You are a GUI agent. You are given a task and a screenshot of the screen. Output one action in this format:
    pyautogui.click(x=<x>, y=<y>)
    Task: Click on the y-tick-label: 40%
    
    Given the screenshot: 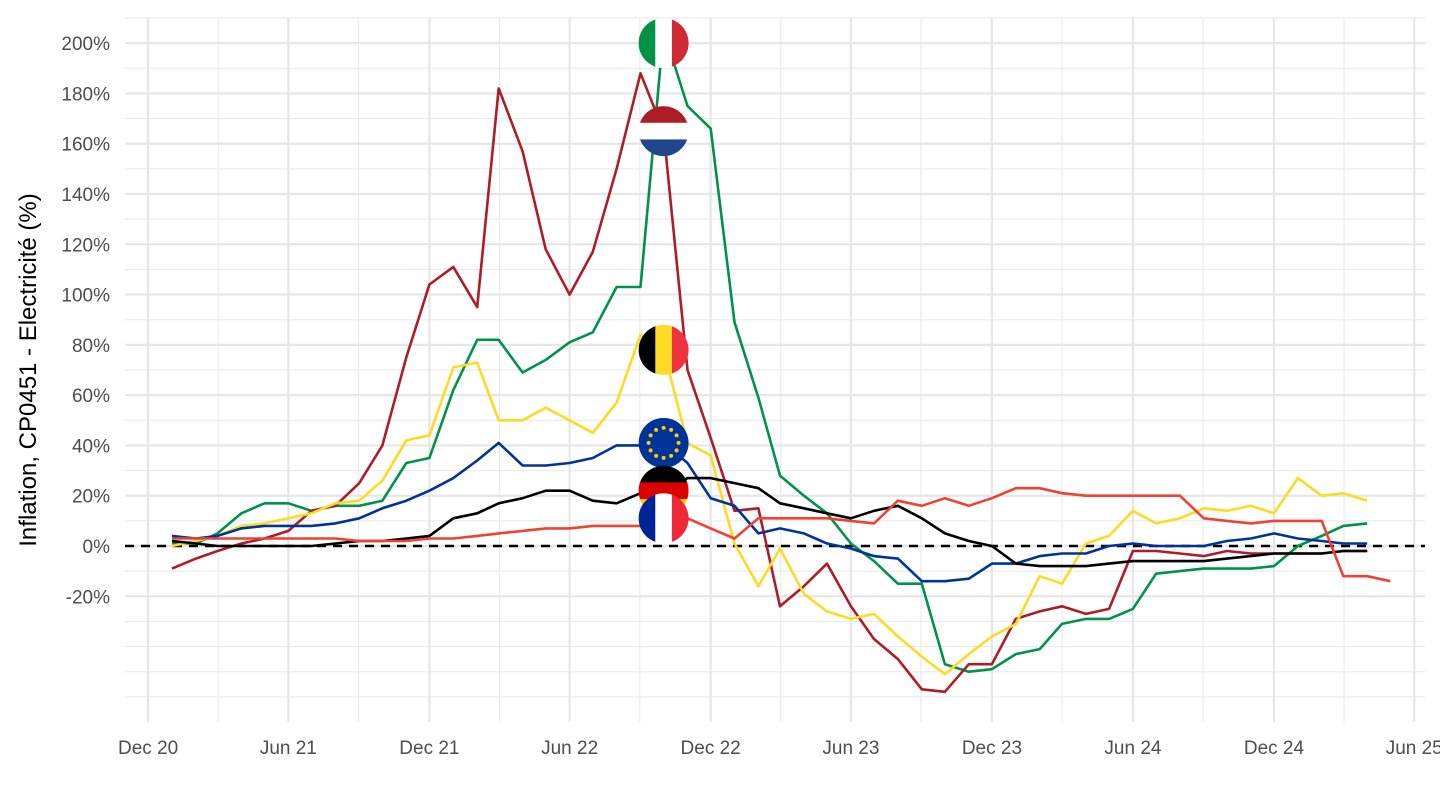 What is the action you would take?
    pyautogui.click(x=91, y=446)
    